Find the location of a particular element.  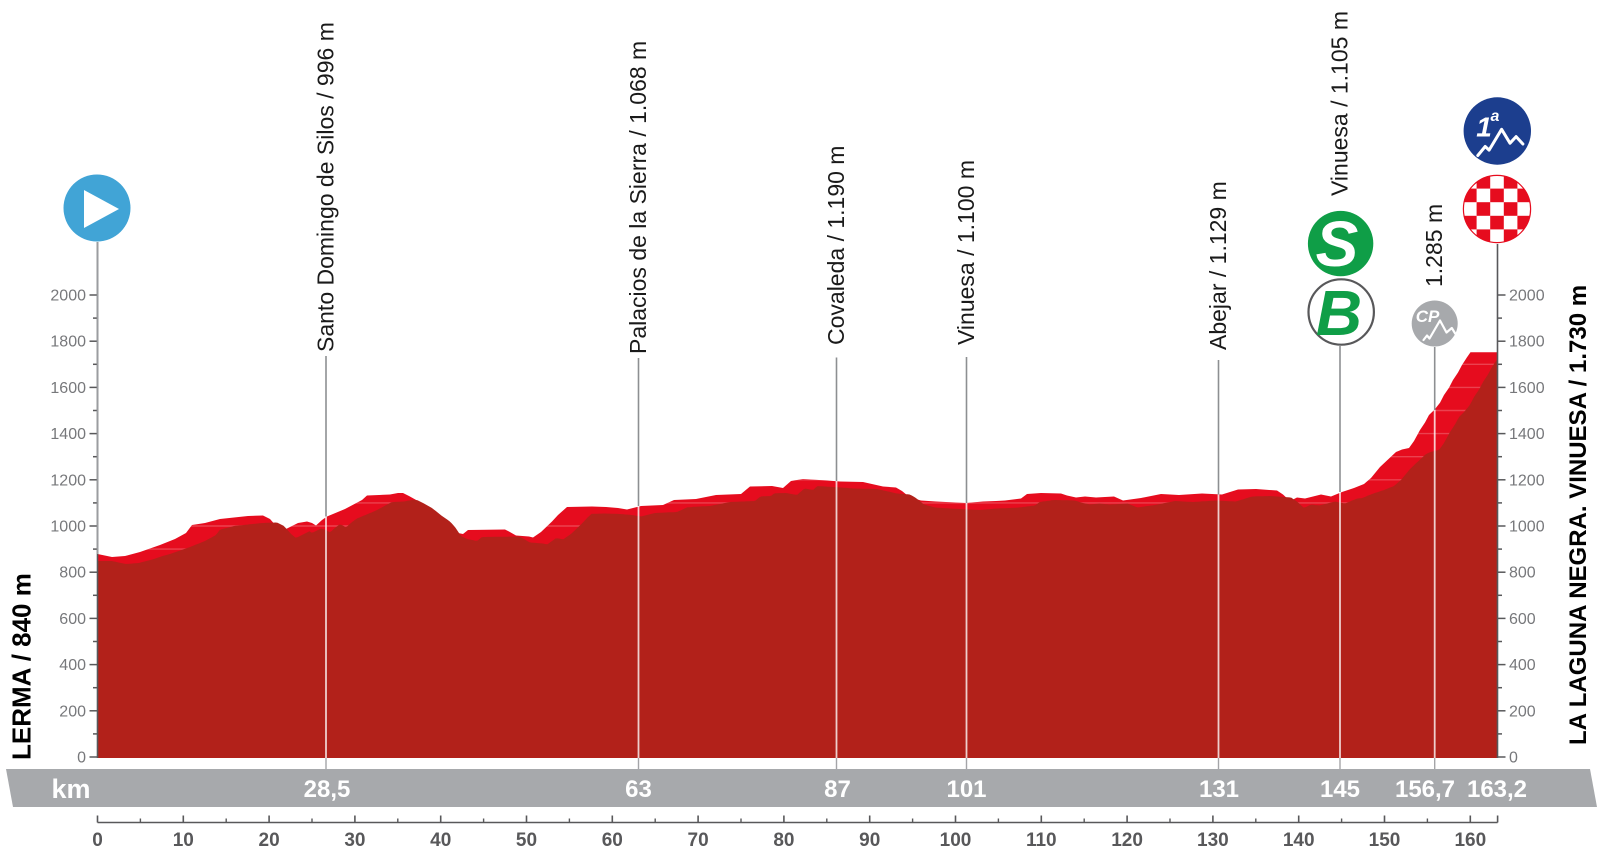

svg-text: 30 is located at coordinates (354, 840).